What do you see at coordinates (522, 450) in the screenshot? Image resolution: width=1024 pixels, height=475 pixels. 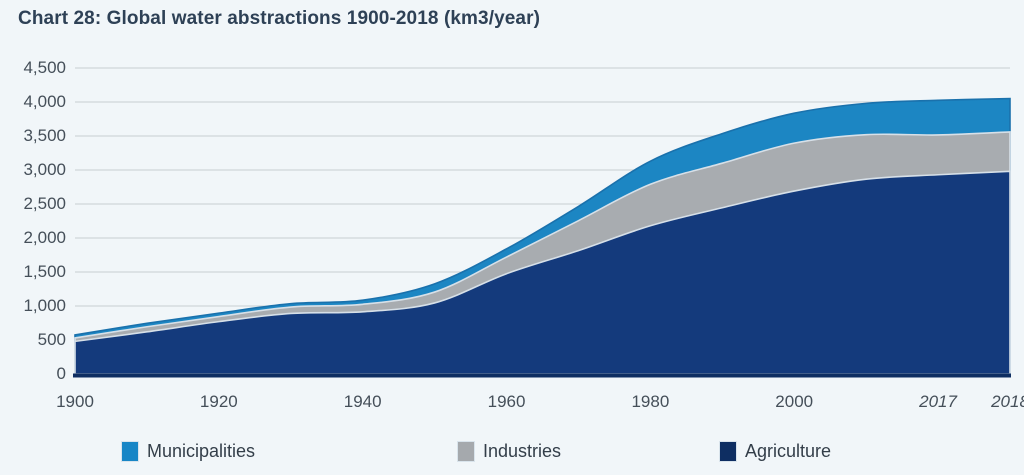 I see `legend-label: Industries` at bounding box center [522, 450].